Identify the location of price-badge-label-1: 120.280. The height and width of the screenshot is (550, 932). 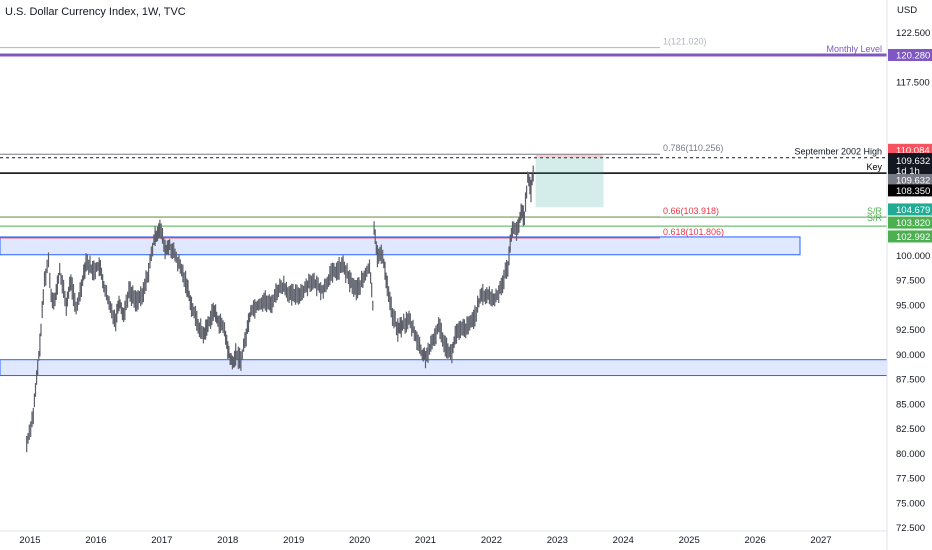
(913, 55).